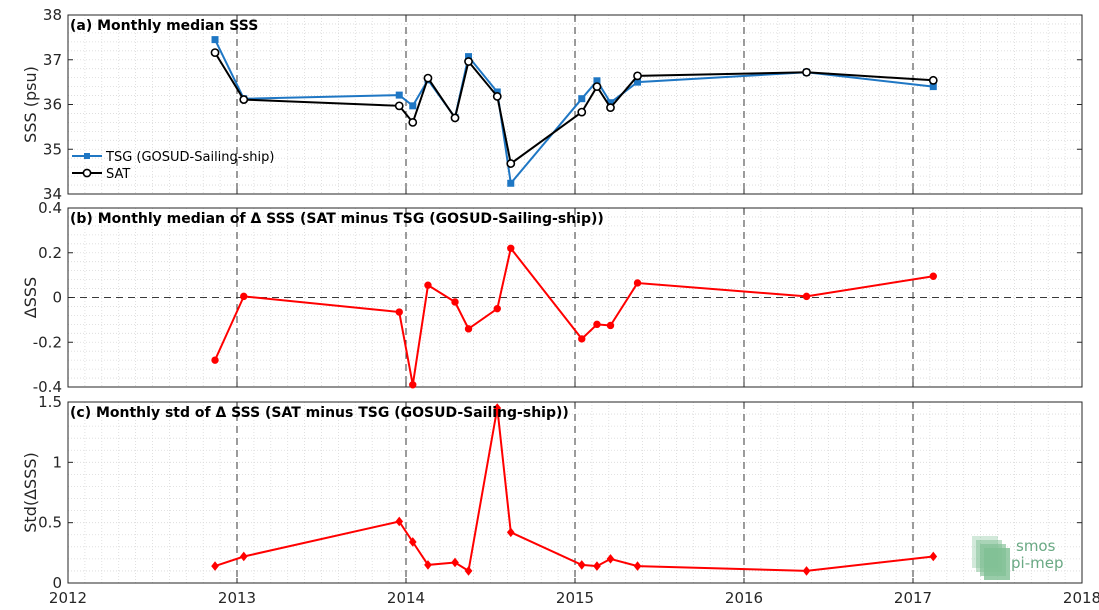 The width and height of the screenshot is (1099, 610). I want to click on x-tick-label: 2017, so click(913, 598).